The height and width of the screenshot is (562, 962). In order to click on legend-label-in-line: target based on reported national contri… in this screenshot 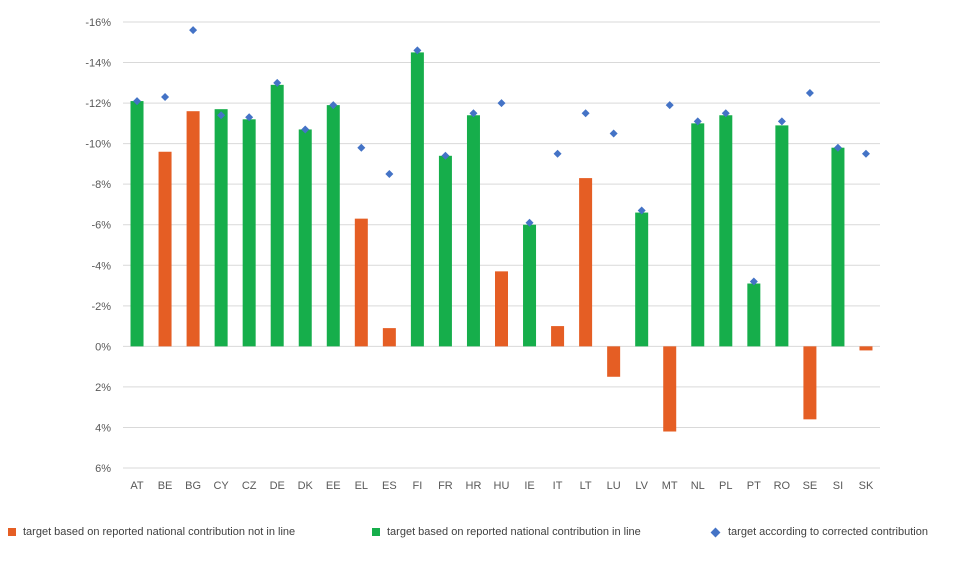, I will do `click(514, 532)`.